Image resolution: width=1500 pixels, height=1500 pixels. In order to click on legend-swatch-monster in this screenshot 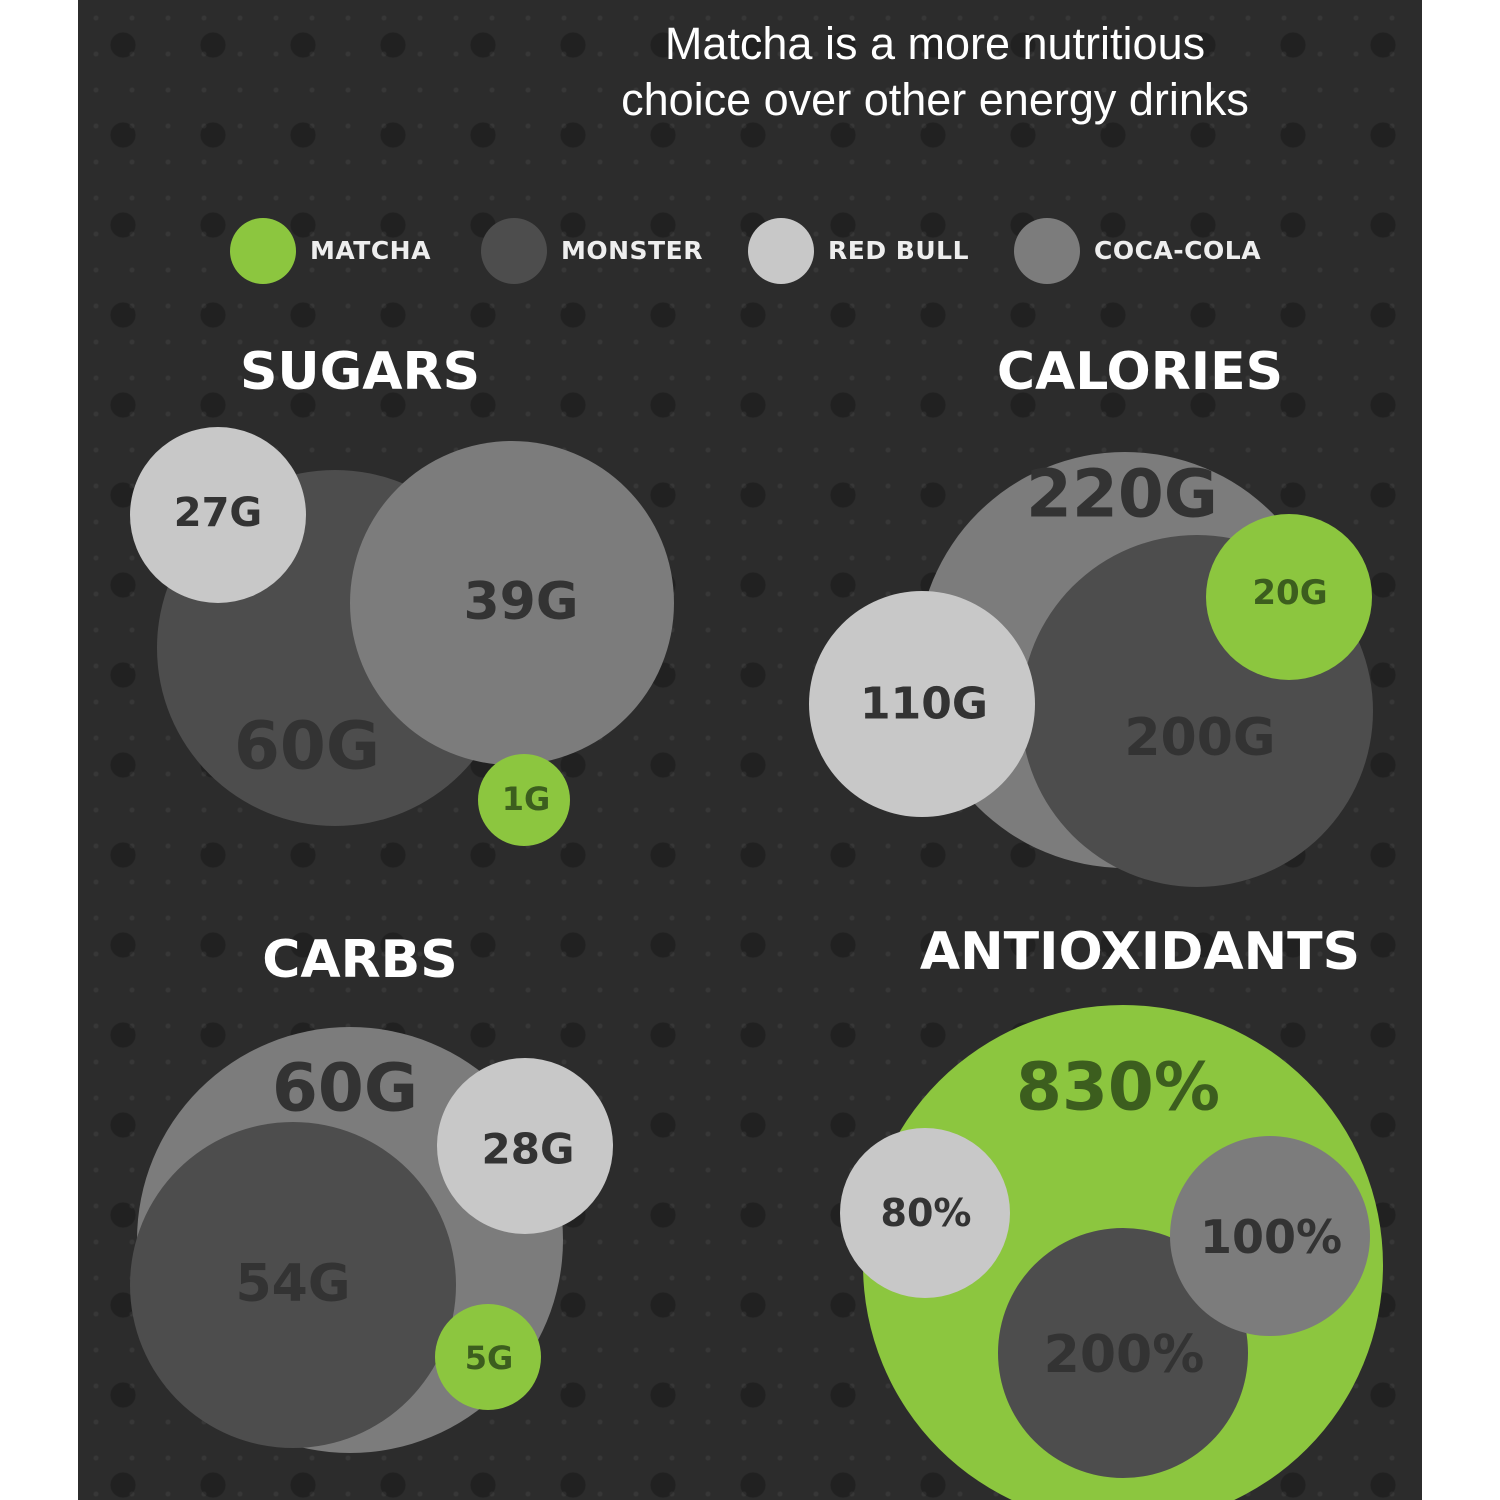, I will do `click(514, 251)`.